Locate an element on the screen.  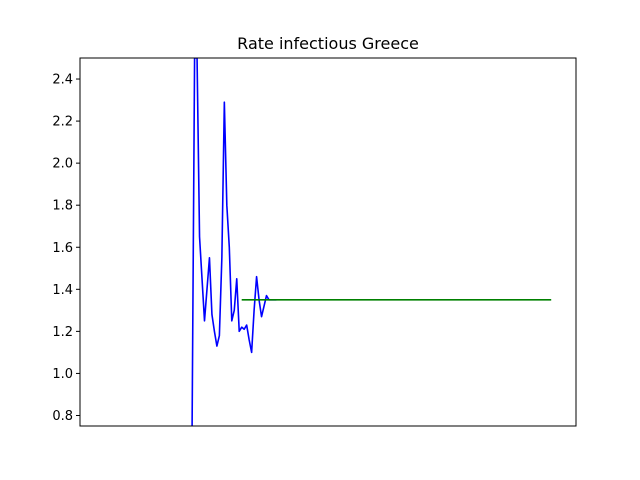
y-tick-label: 2.0 is located at coordinates (62, 164).